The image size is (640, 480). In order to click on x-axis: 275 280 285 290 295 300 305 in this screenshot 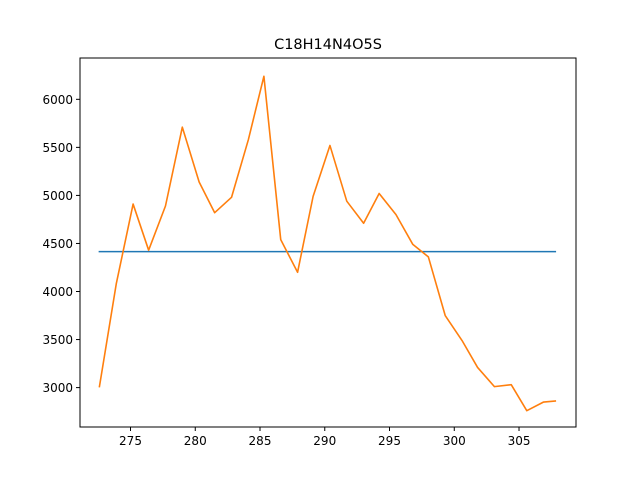, I will do `click(324, 437)`.